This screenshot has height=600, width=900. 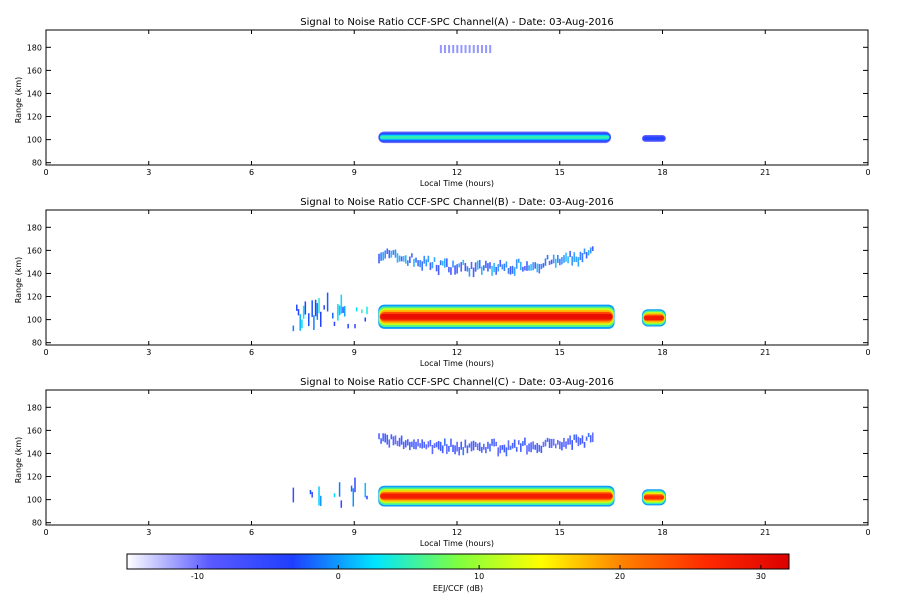 What do you see at coordinates (251, 352) in the screenshot?
I see `x-tick-label: 6` at bounding box center [251, 352].